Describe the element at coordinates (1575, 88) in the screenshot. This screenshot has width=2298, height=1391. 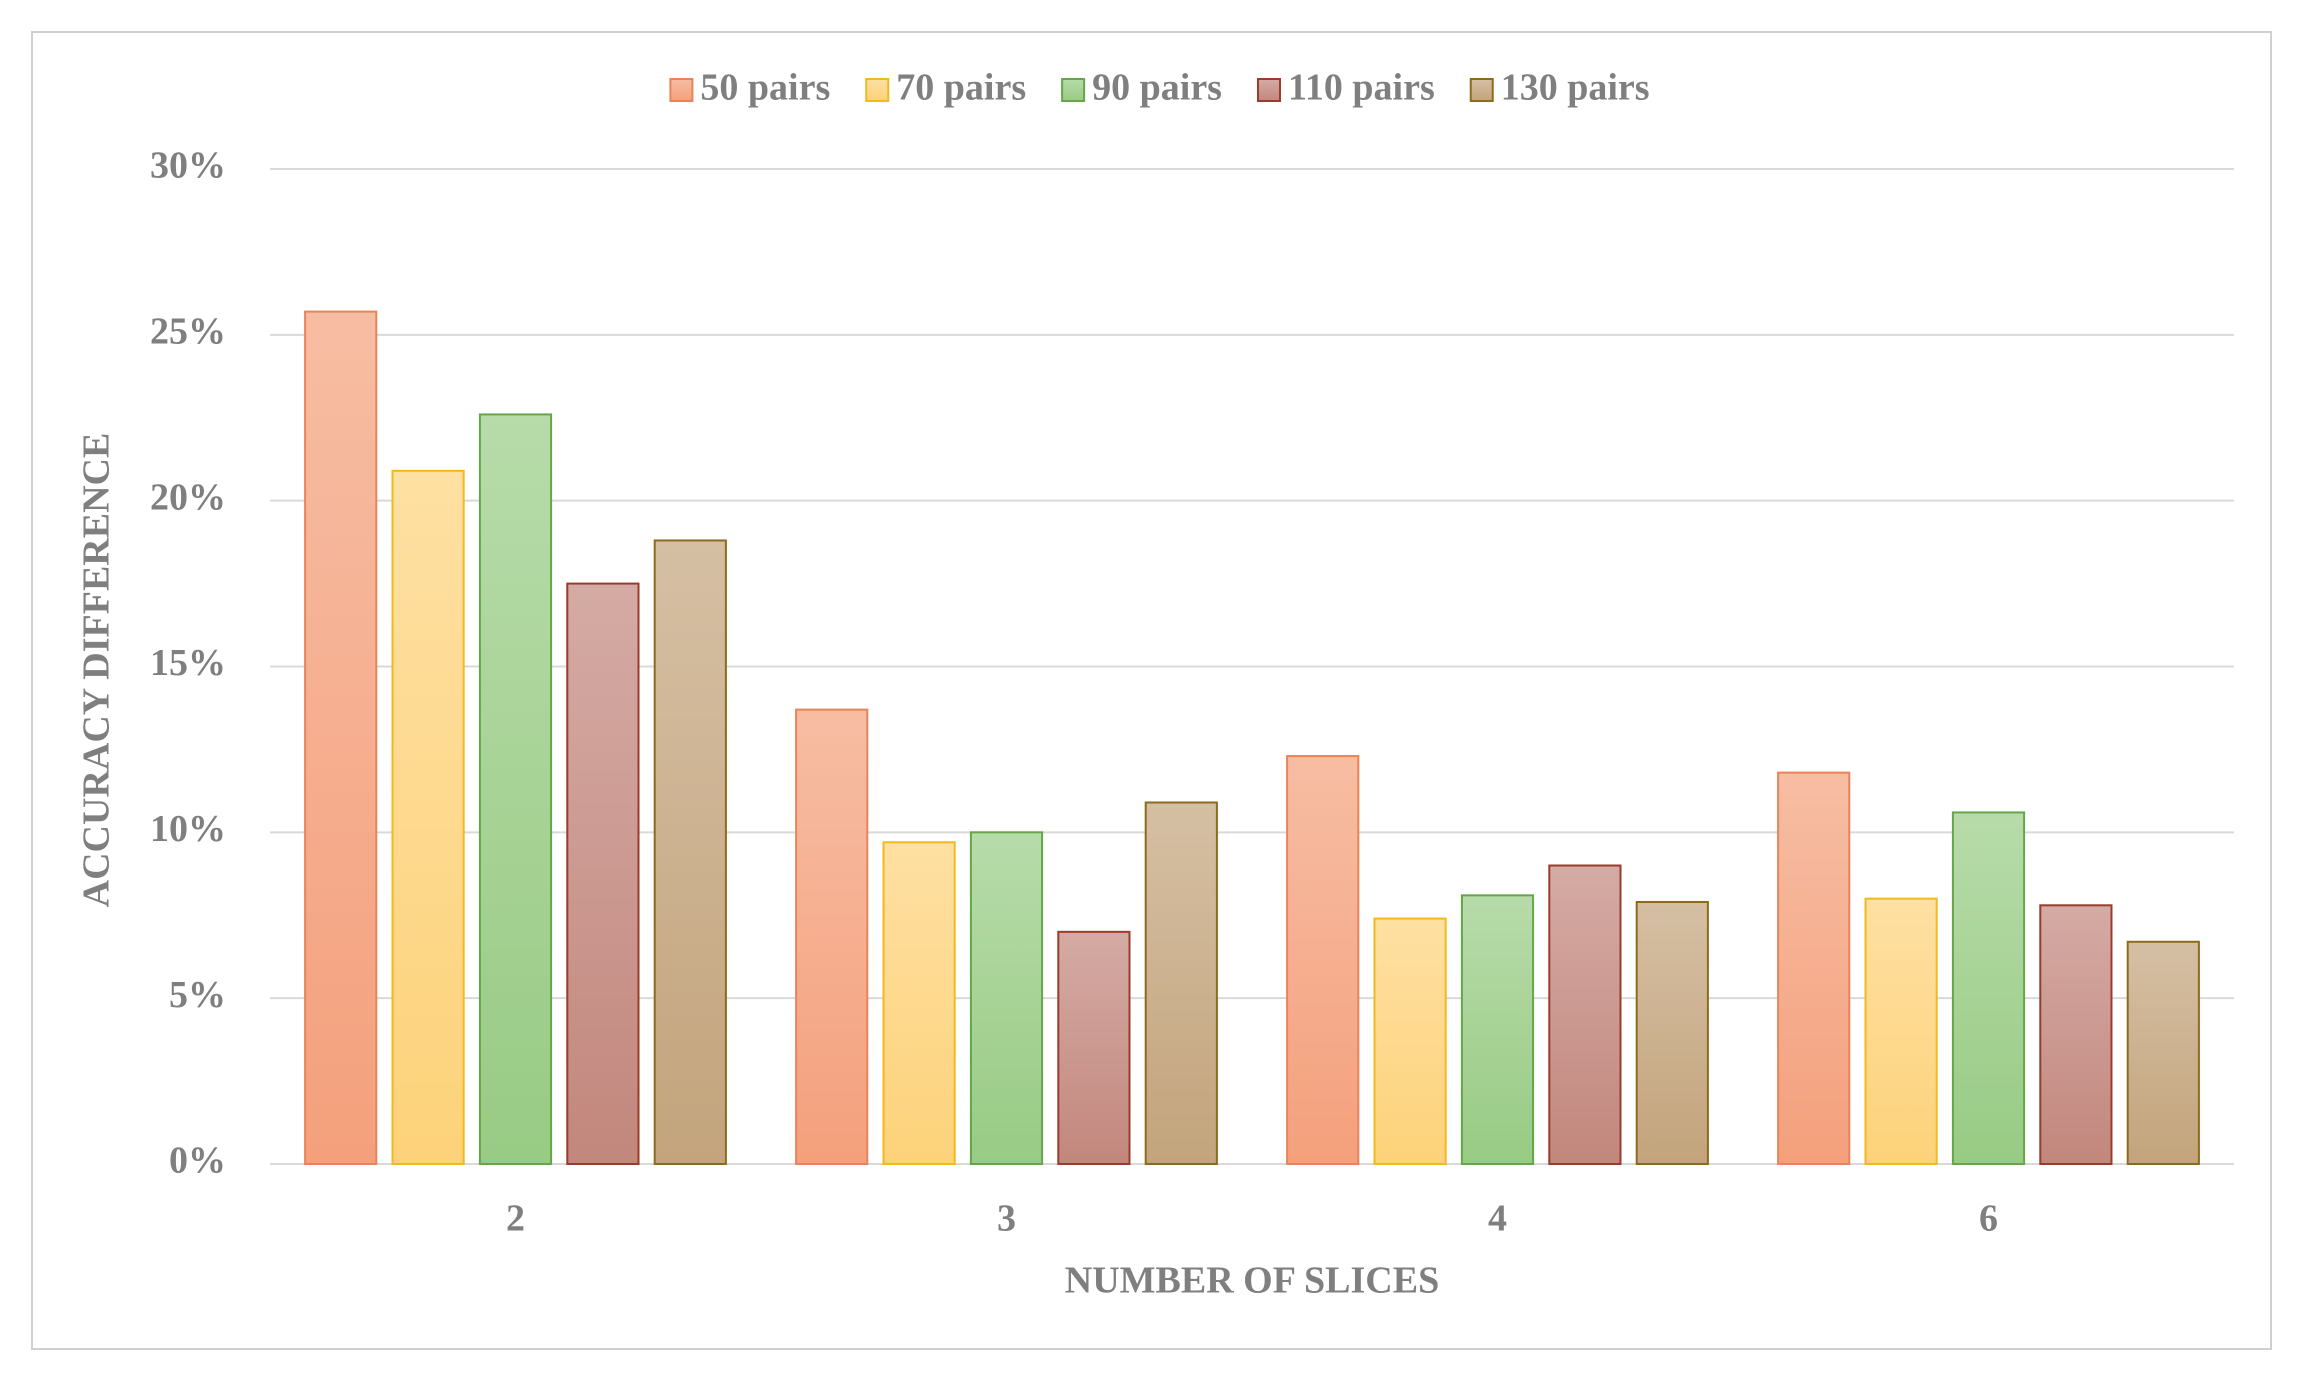
I see `legend-label: 130 pairs` at that location.